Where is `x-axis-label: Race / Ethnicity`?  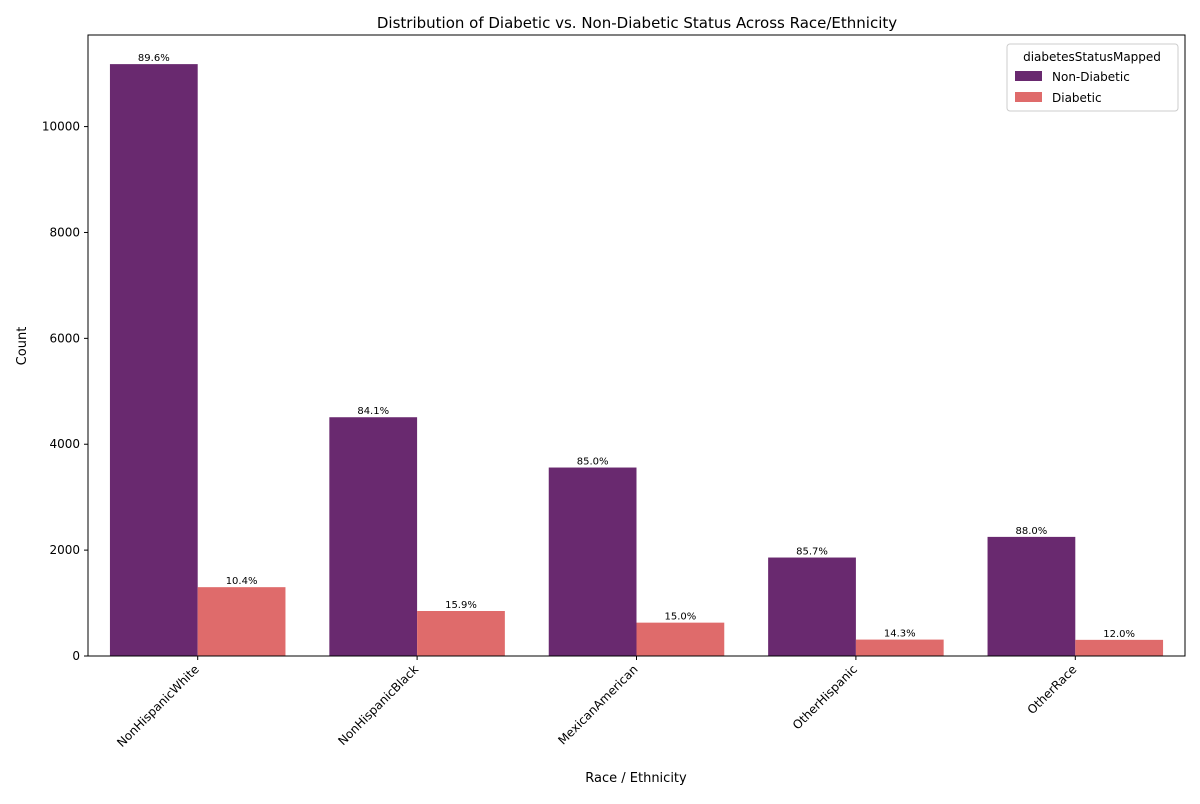 x-axis-label: Race / Ethnicity is located at coordinates (636, 778).